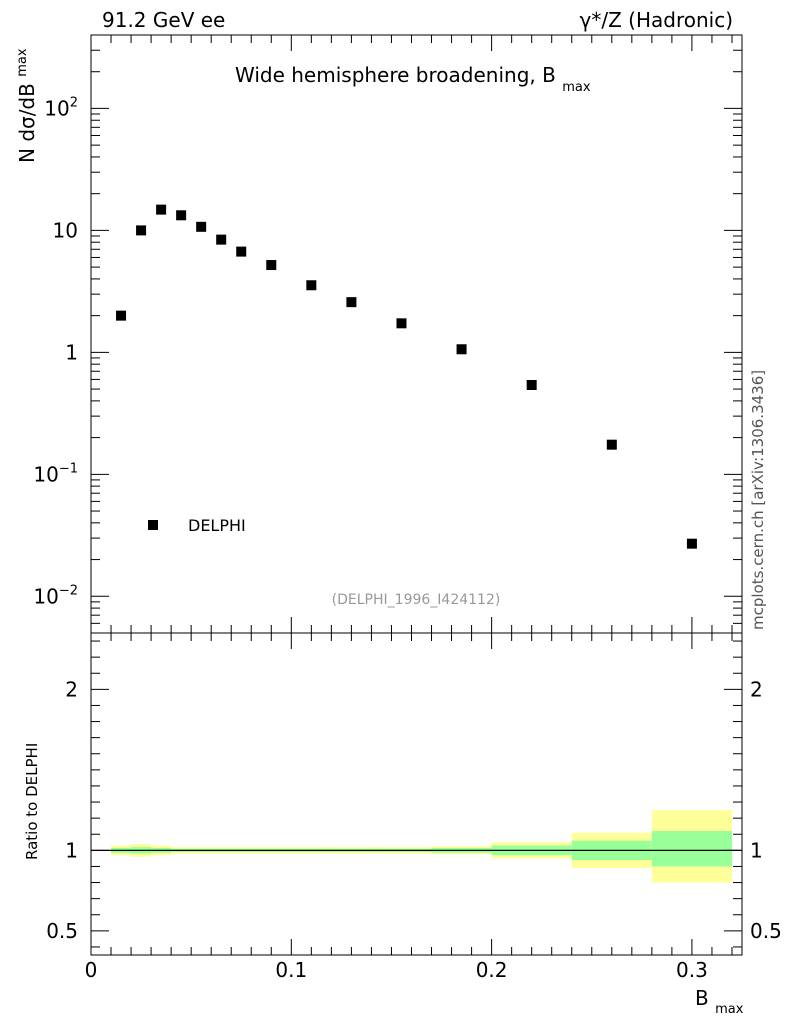 The image size is (786, 1024). Describe the element at coordinates (68, 590) in the screenshot. I see `main-y-tick-label-exponent: −2` at that location.